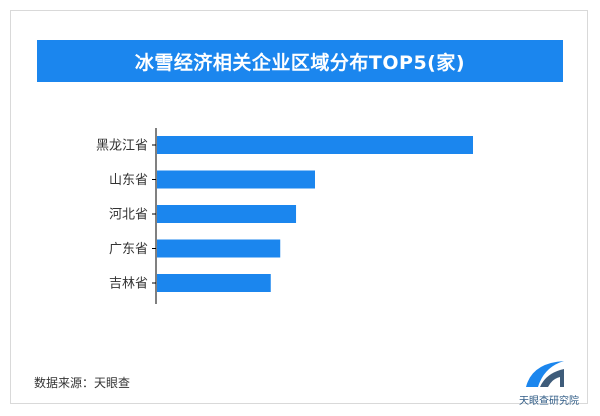  Describe the element at coordinates (545, 374) in the screenshot. I see `tianyancha-logo-icon` at that location.